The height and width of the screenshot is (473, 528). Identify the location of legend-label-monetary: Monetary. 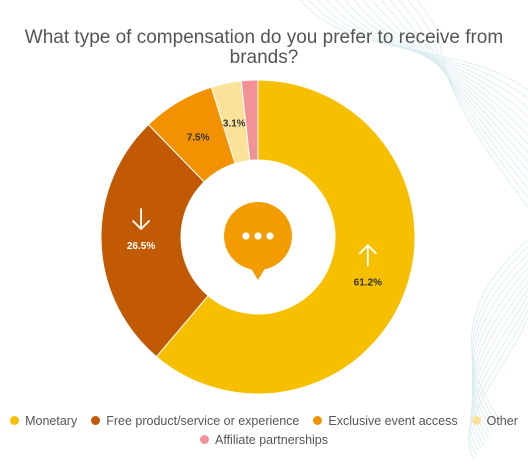
(51, 420).